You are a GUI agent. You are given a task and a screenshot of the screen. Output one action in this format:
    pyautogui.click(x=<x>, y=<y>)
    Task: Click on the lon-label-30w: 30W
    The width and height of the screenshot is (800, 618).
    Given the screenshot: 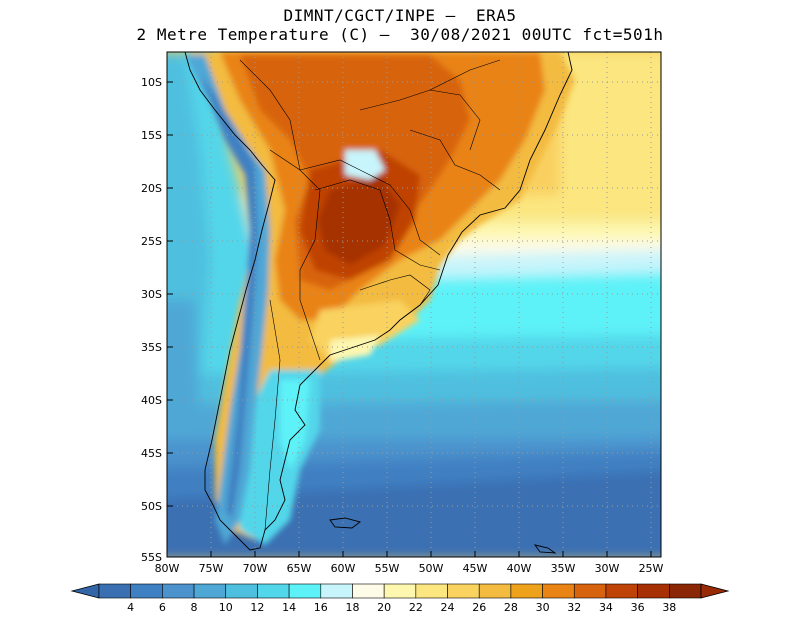 What is the action you would take?
    pyautogui.click(x=607, y=568)
    